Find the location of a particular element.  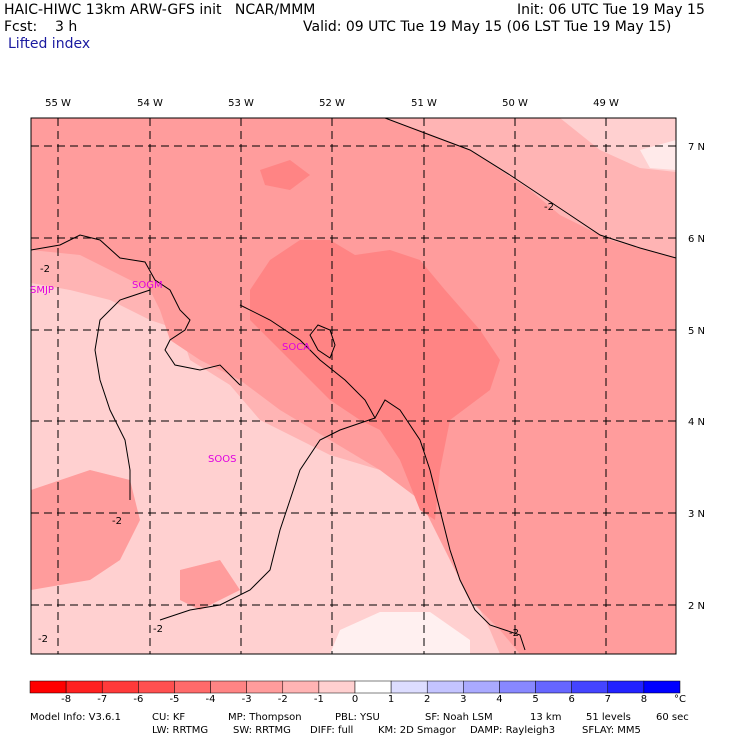

colorbar-tick-label: 6 is located at coordinates (571, 699).